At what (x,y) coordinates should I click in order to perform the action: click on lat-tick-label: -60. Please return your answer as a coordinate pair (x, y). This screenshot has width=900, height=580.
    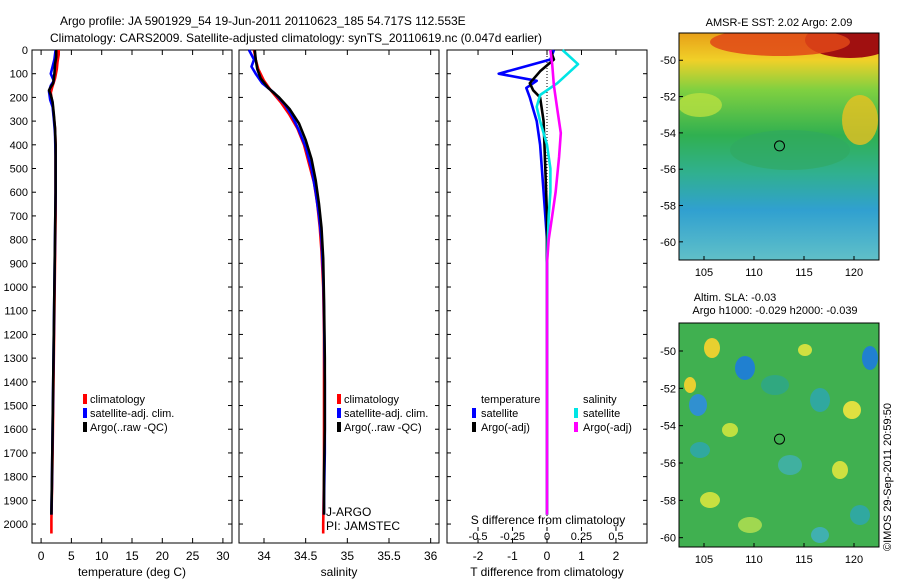
    Looking at the image, I should click on (668, 539).